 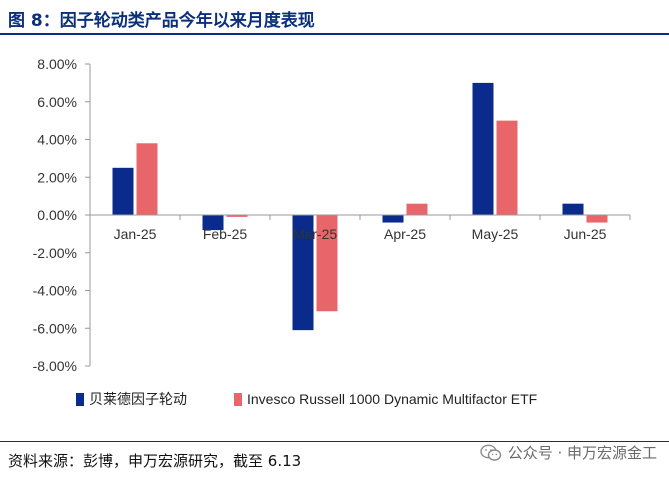 I want to click on x-tick-label: Feb-25, so click(x=225, y=234).